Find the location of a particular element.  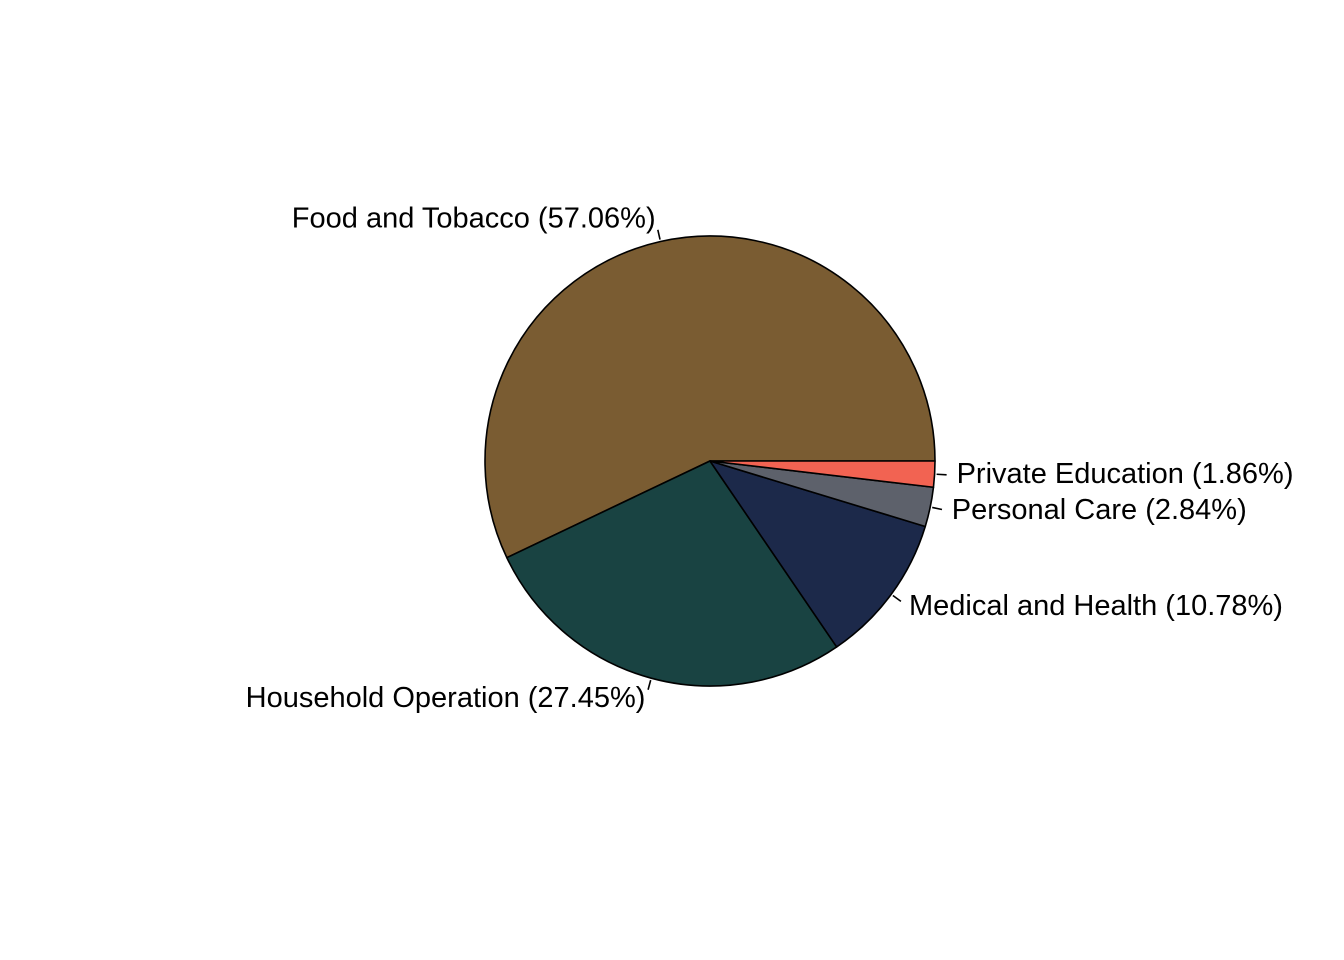

pie-slice-label: Private Education (1.86%) is located at coordinates (1125, 474).